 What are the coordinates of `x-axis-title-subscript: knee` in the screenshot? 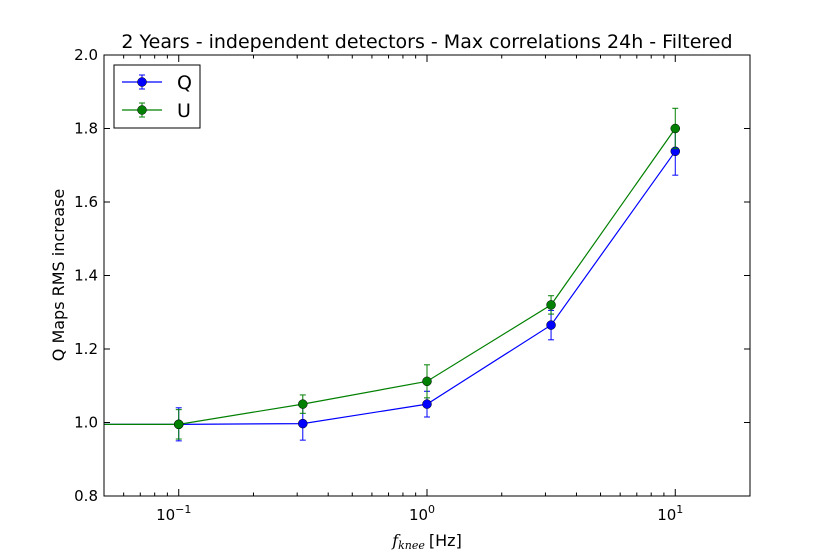 It's located at (411, 545).